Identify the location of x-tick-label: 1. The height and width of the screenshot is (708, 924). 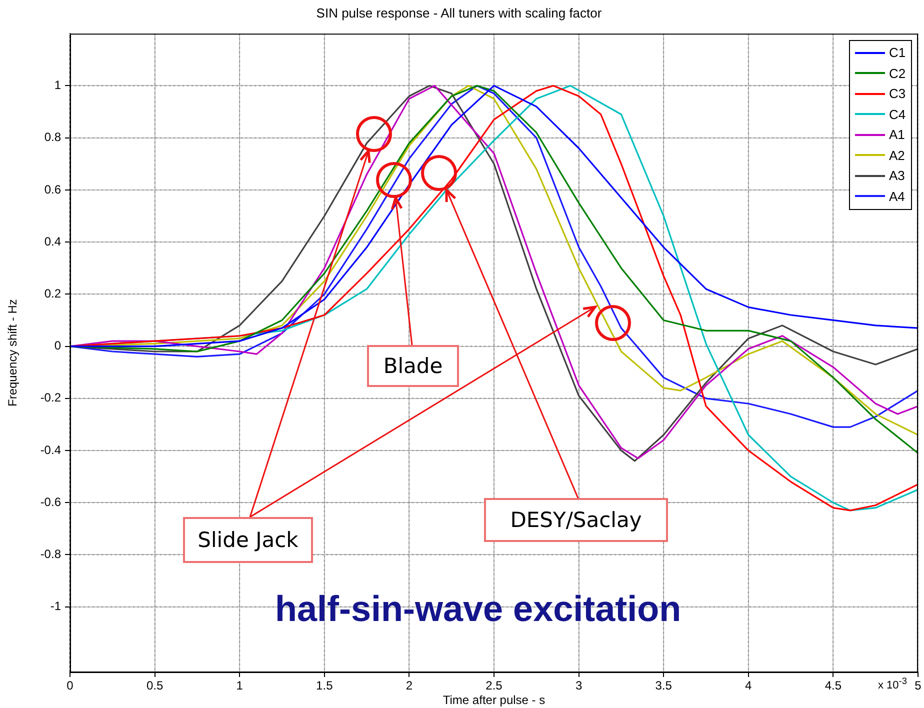
(240, 685).